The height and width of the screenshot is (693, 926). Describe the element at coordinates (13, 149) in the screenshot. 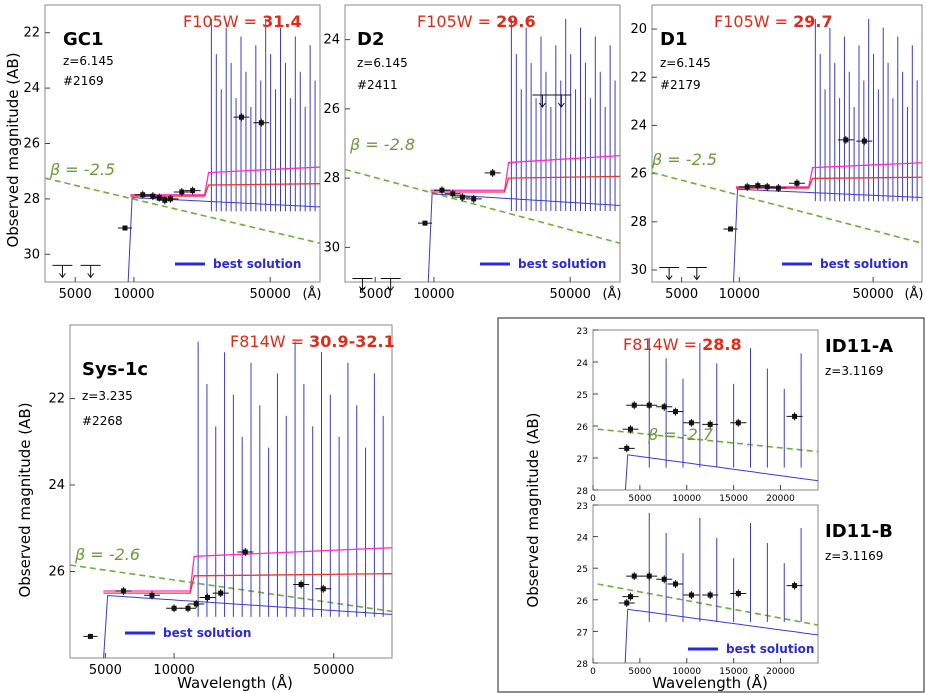

I see `top-y-axis-label: Observed magnitude (AB)` at that location.